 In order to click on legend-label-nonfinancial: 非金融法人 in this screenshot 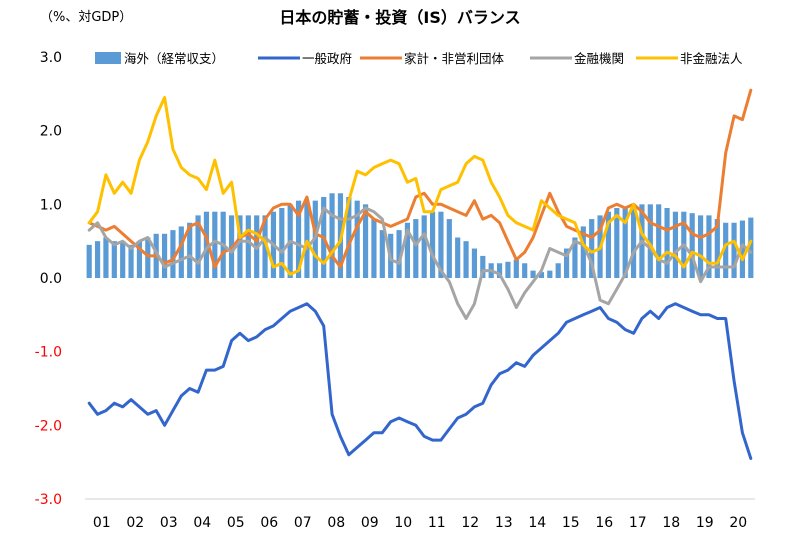, I will do `click(711, 58)`.